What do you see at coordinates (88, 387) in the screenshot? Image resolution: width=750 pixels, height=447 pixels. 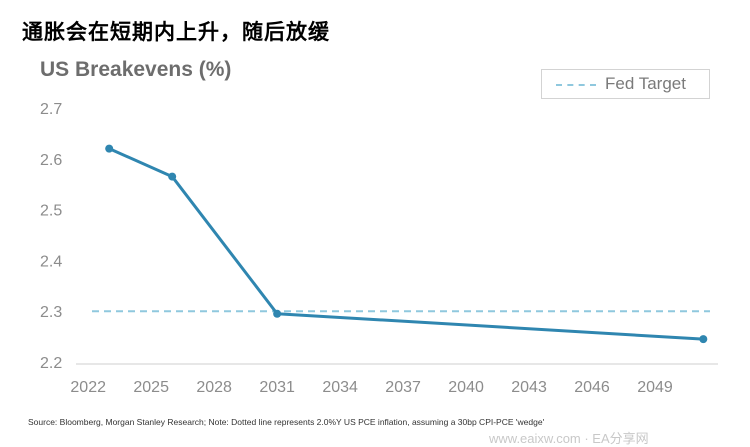 I see `x-tick-label: 2022` at bounding box center [88, 387].